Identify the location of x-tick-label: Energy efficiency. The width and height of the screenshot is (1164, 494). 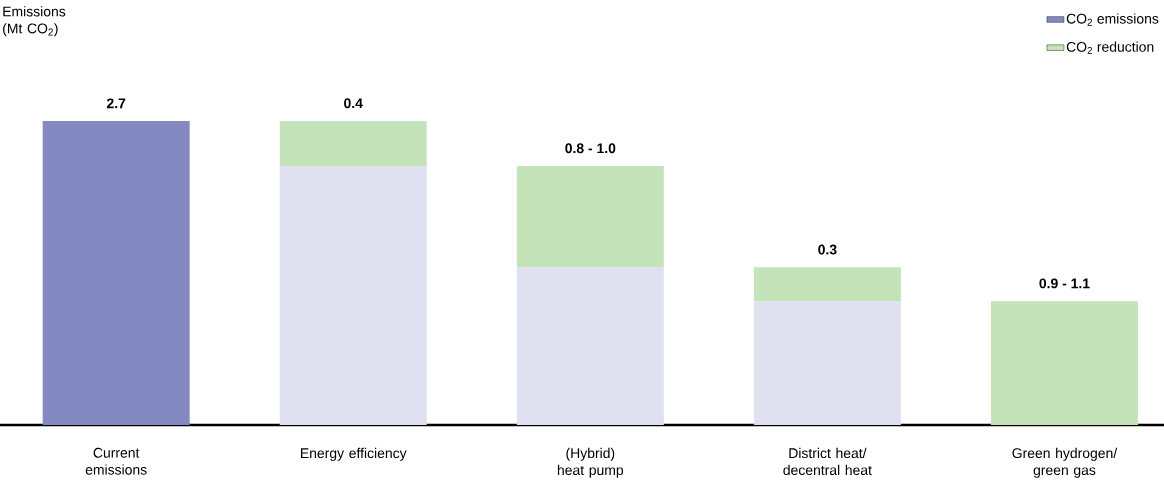
(354, 454).